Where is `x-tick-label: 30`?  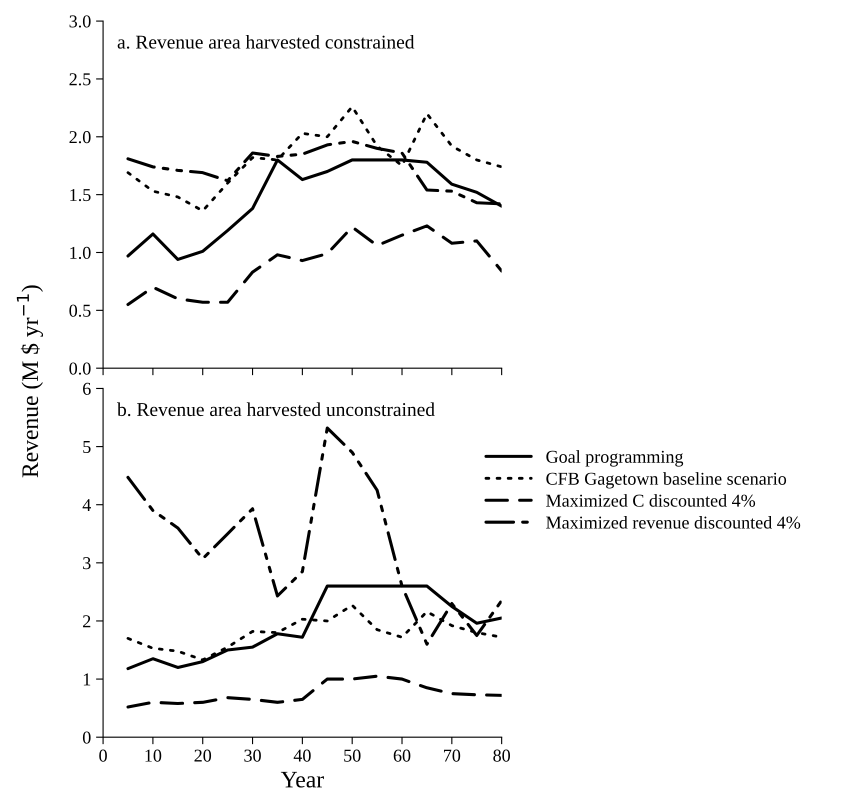
x-tick-label: 30 is located at coordinates (252, 756).